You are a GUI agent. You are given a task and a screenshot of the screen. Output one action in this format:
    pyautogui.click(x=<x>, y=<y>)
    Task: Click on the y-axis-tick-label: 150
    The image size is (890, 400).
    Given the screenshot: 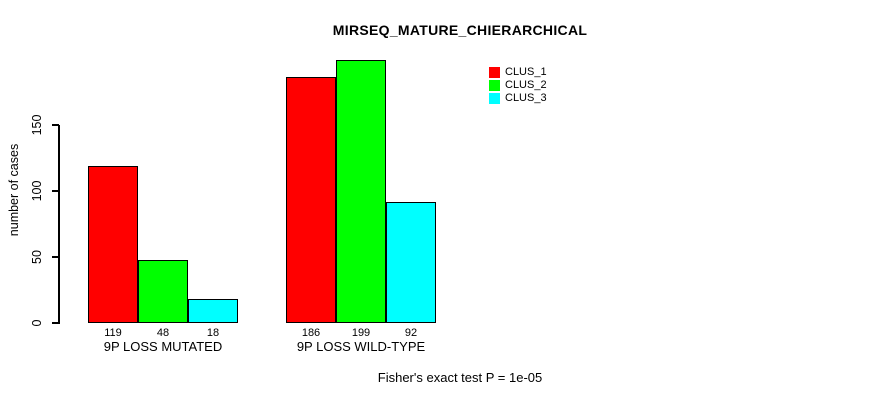 What is the action you would take?
    pyautogui.click(x=37, y=125)
    